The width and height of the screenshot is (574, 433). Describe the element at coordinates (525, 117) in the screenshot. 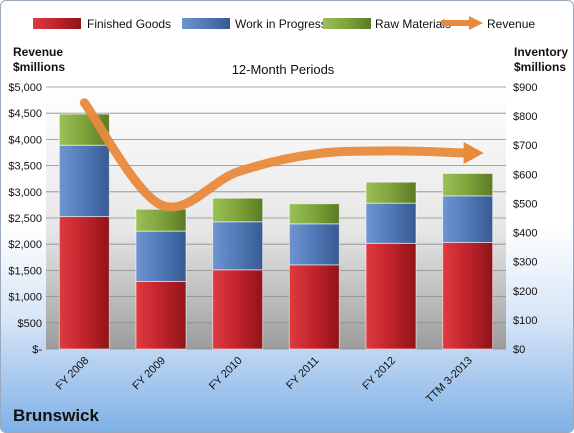

I see `right-axis-tick-label: $800` at that location.